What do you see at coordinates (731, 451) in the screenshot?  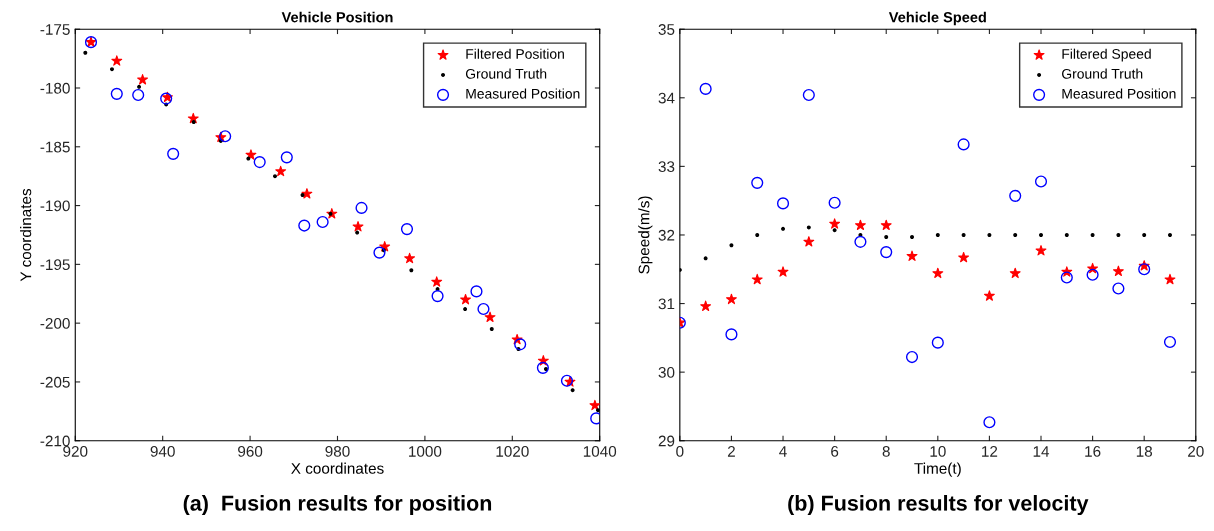 I see `x-tick-label: 2` at bounding box center [731, 451].